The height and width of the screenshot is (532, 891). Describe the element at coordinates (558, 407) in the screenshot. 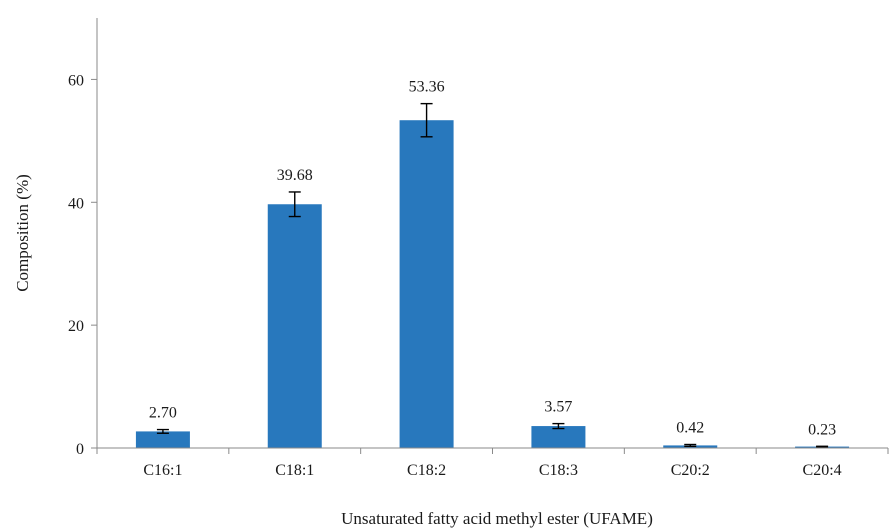

I see `data-label: 3.57` at that location.